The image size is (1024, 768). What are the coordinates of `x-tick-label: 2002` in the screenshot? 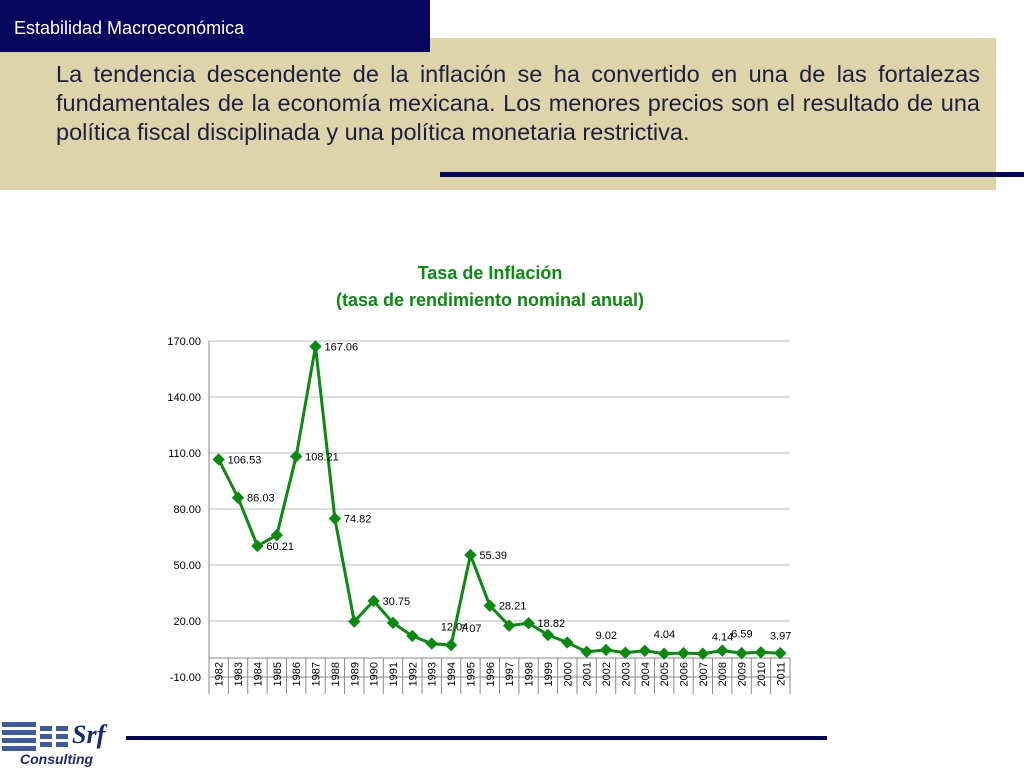 It's located at (607, 674).